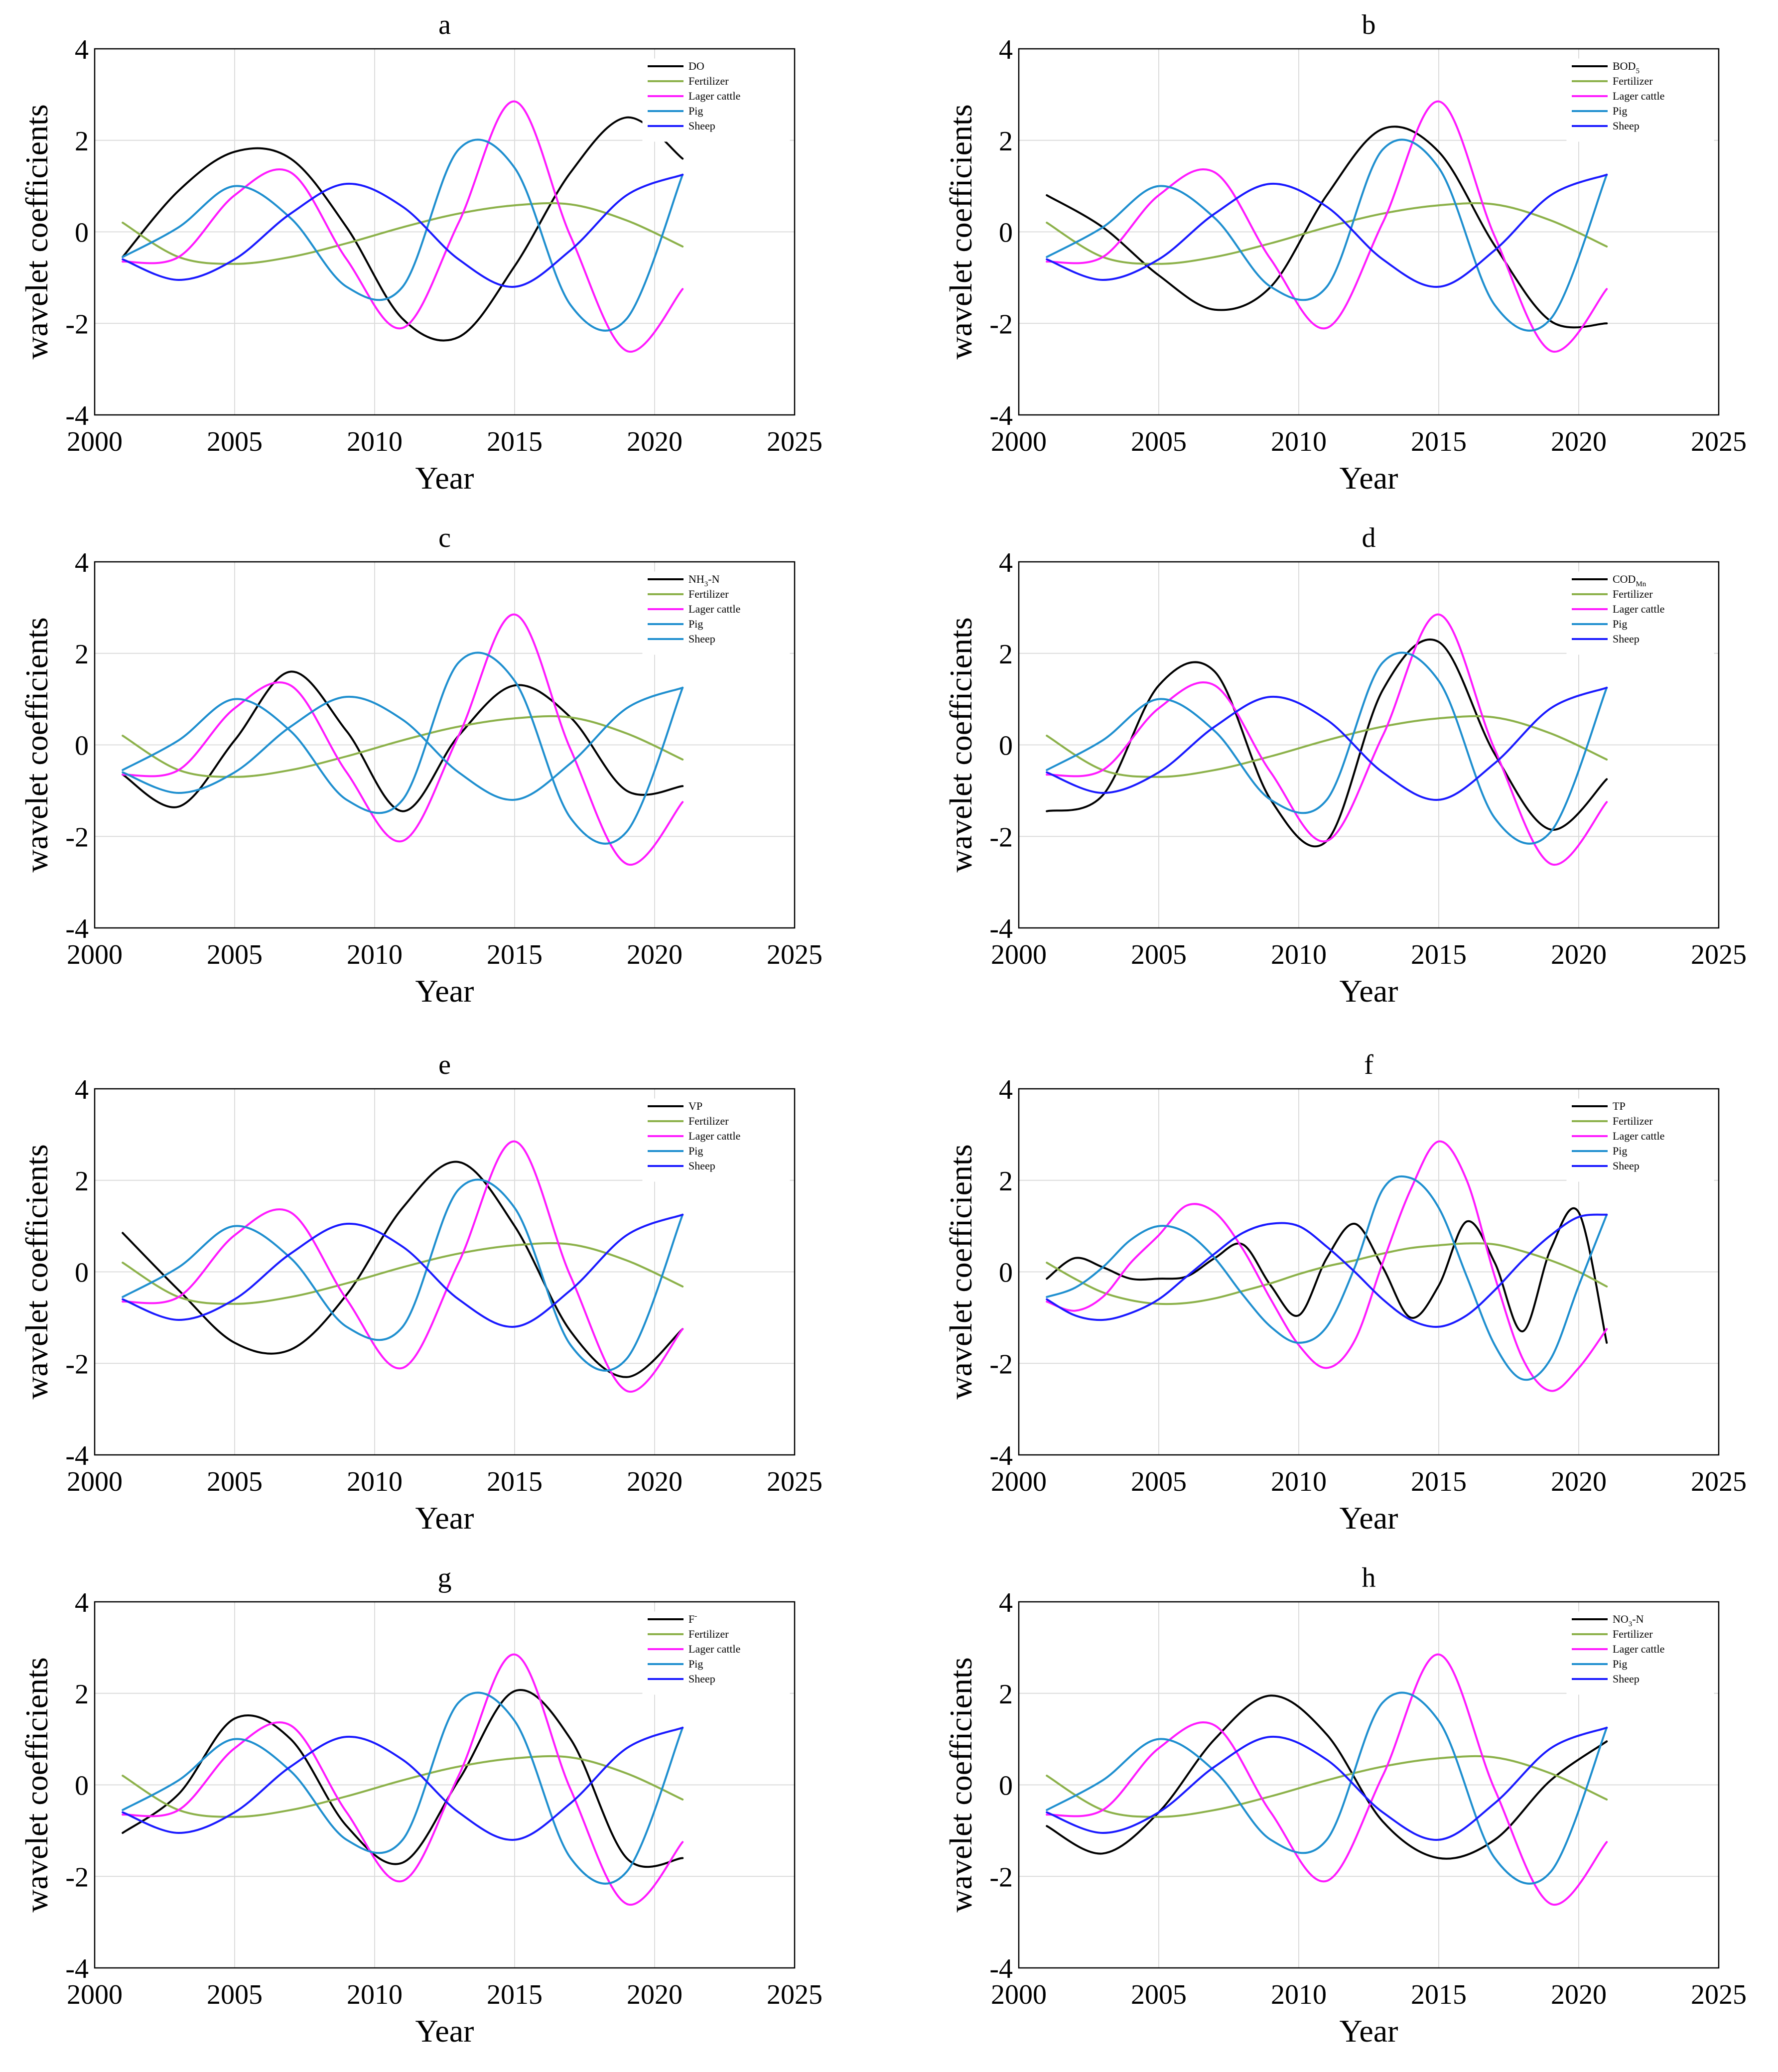  Describe the element at coordinates (1327, 1777) in the screenshot. I see `series-line-no3-n` at that location.